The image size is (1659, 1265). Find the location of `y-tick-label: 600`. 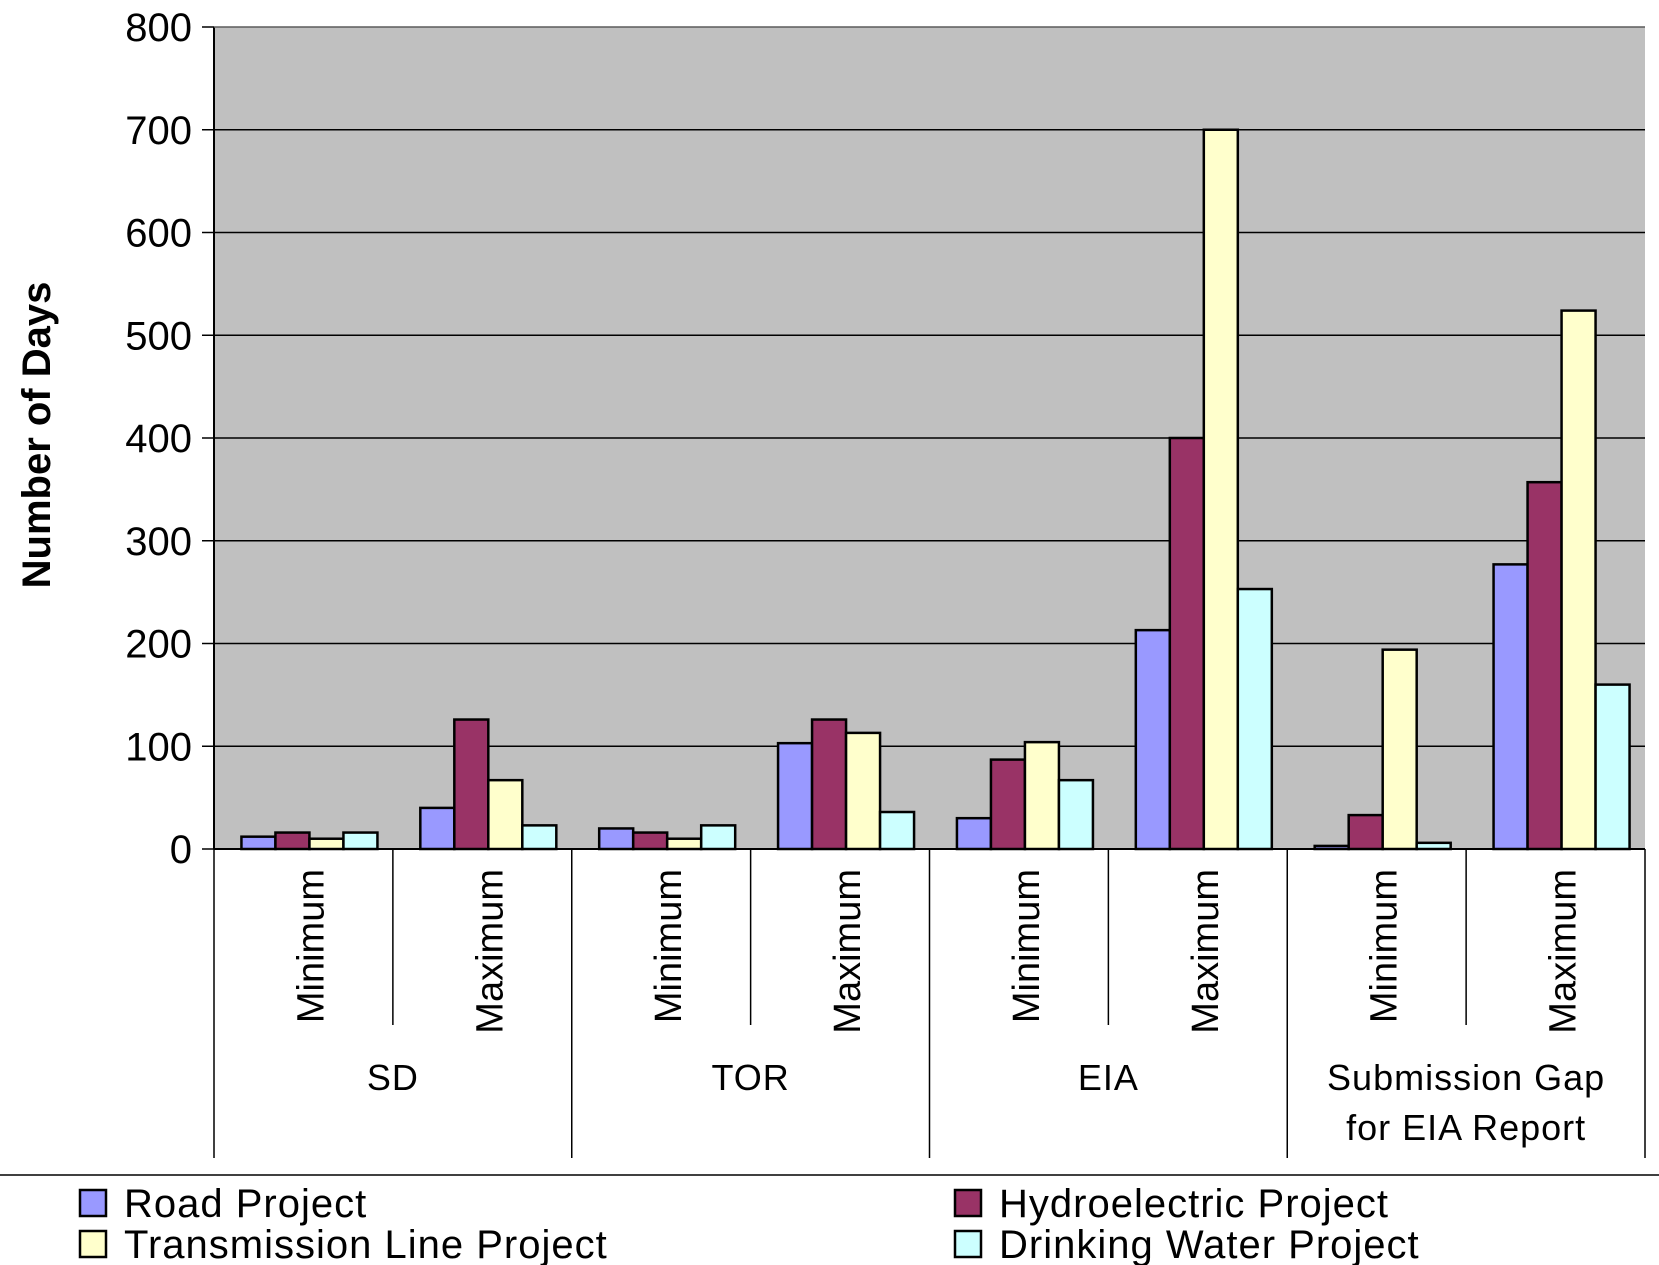

y-tick-label: 600 is located at coordinates (158, 234).